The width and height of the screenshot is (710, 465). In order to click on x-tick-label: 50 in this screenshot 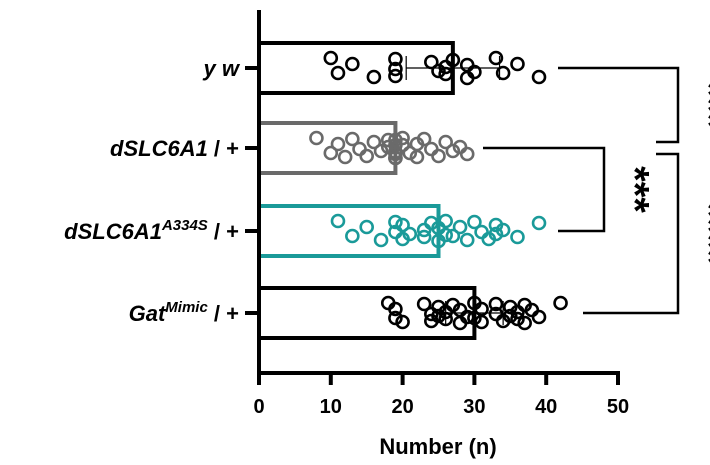, I will do `click(618, 407)`.